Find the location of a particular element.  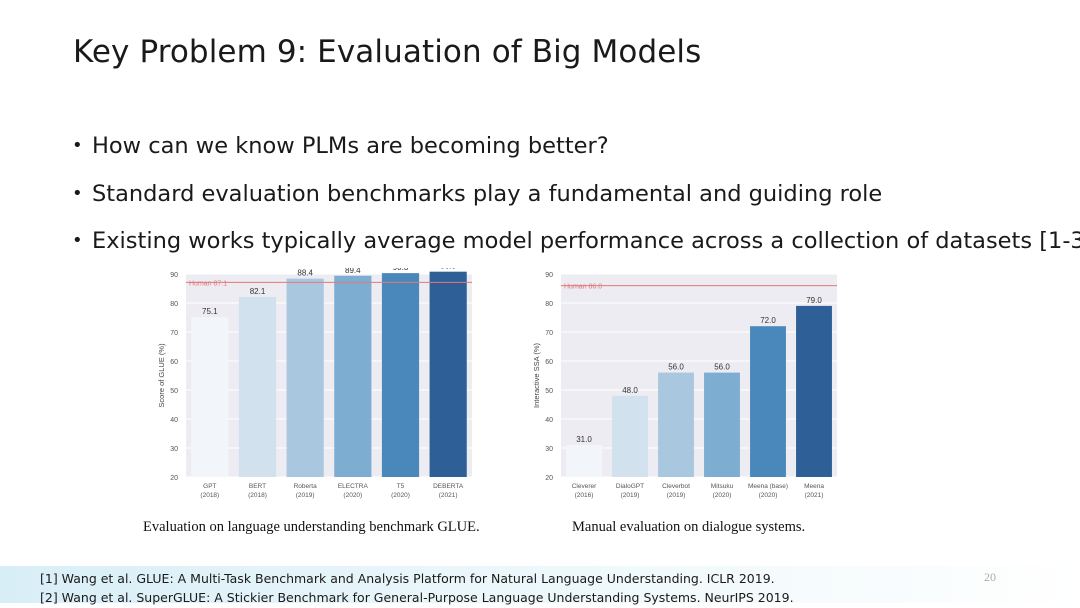

bar-value-label: 79.0 is located at coordinates (814, 300).